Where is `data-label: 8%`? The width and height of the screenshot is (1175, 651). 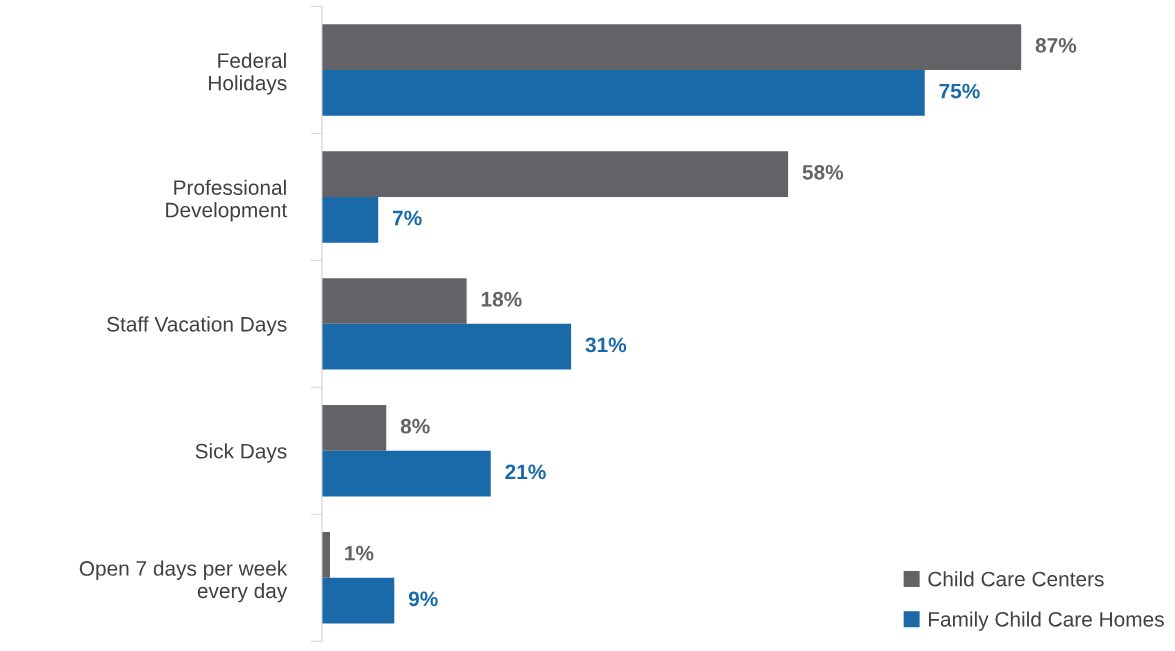
data-label: 8% is located at coordinates (415, 426).